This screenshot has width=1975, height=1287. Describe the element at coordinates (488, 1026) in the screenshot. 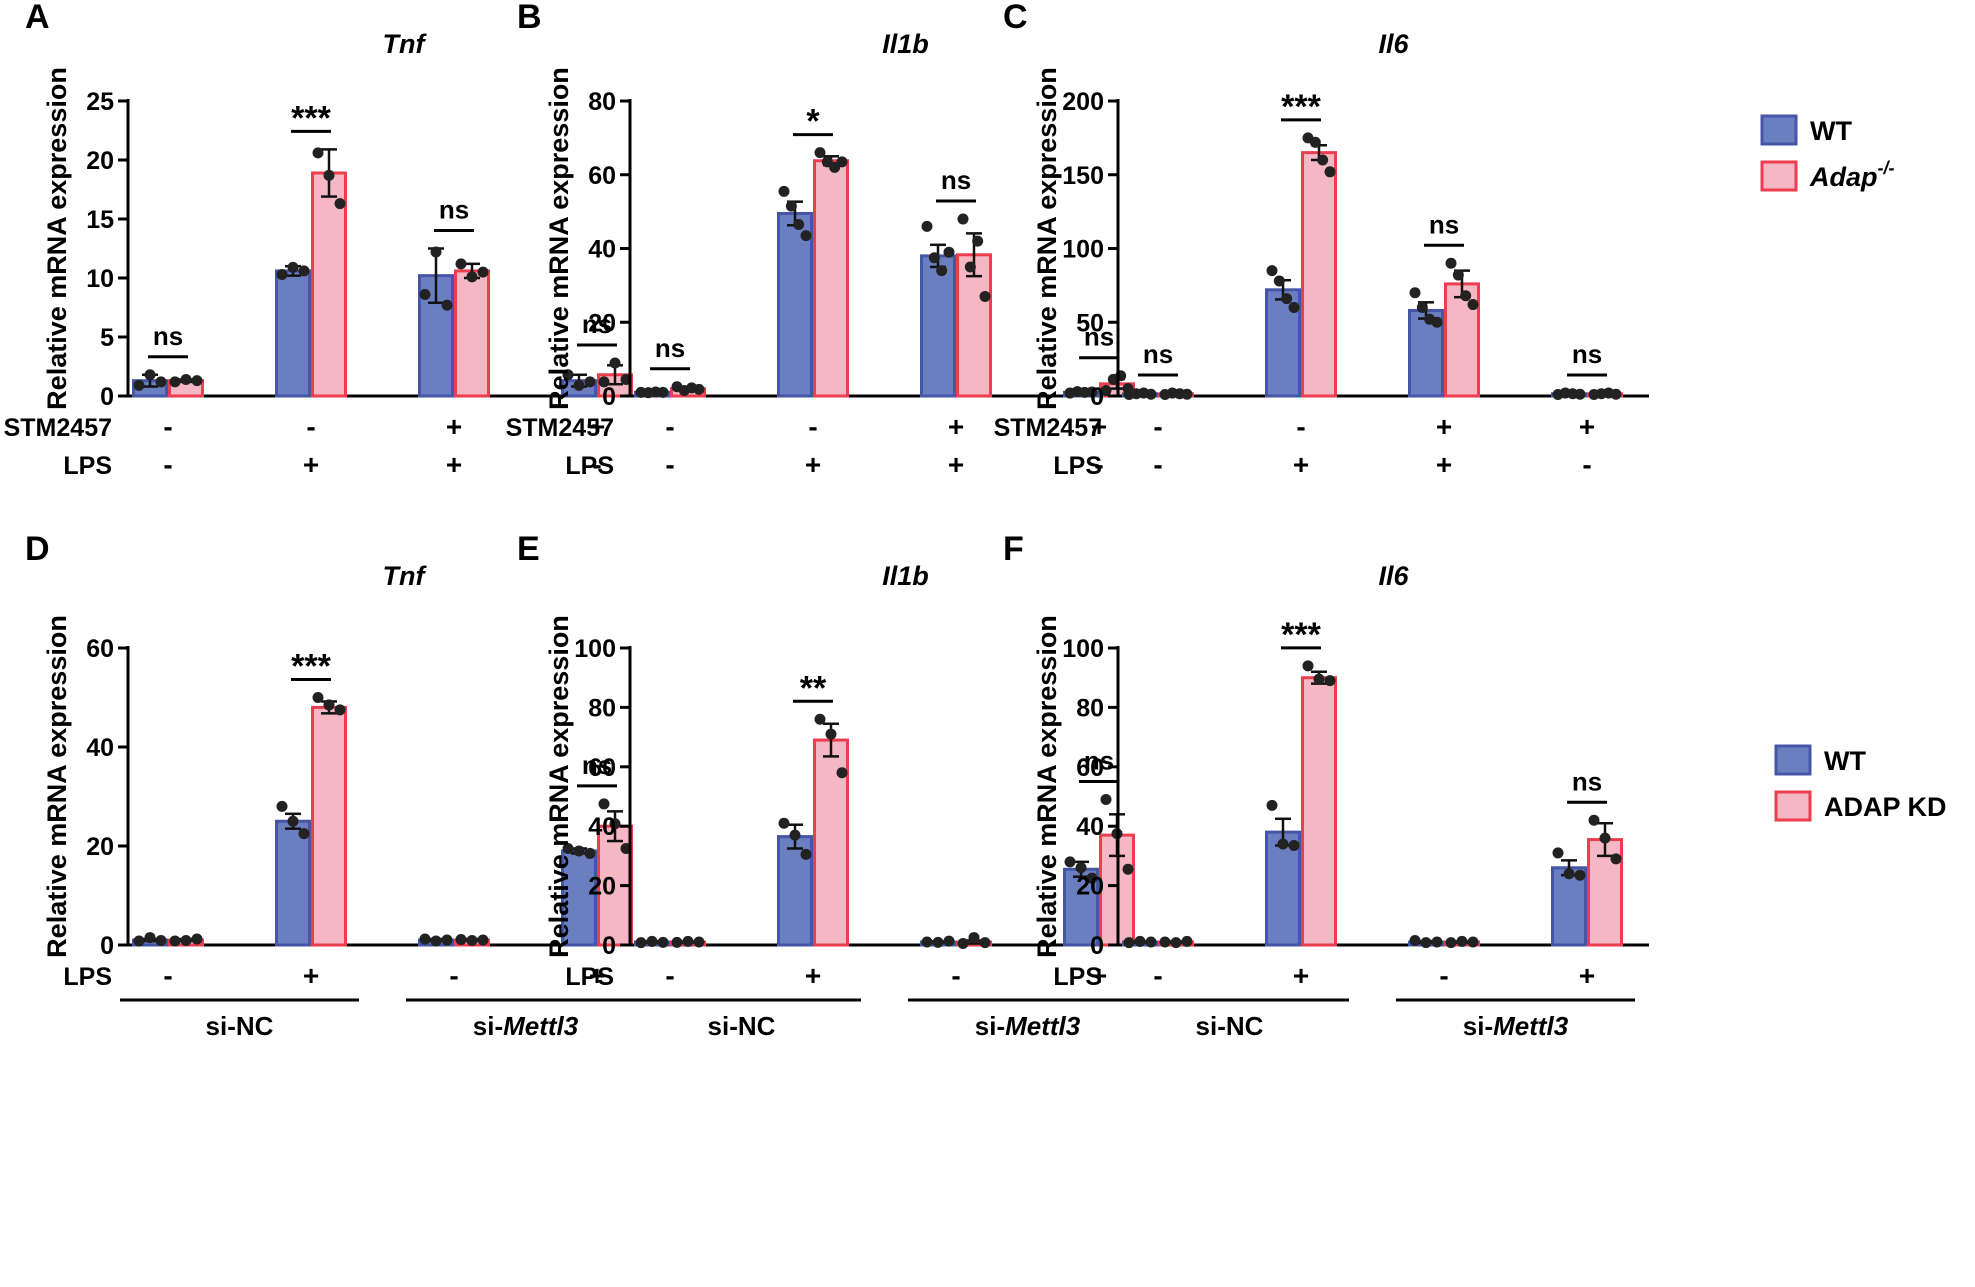

I see `group-label-prefix: si-` at that location.